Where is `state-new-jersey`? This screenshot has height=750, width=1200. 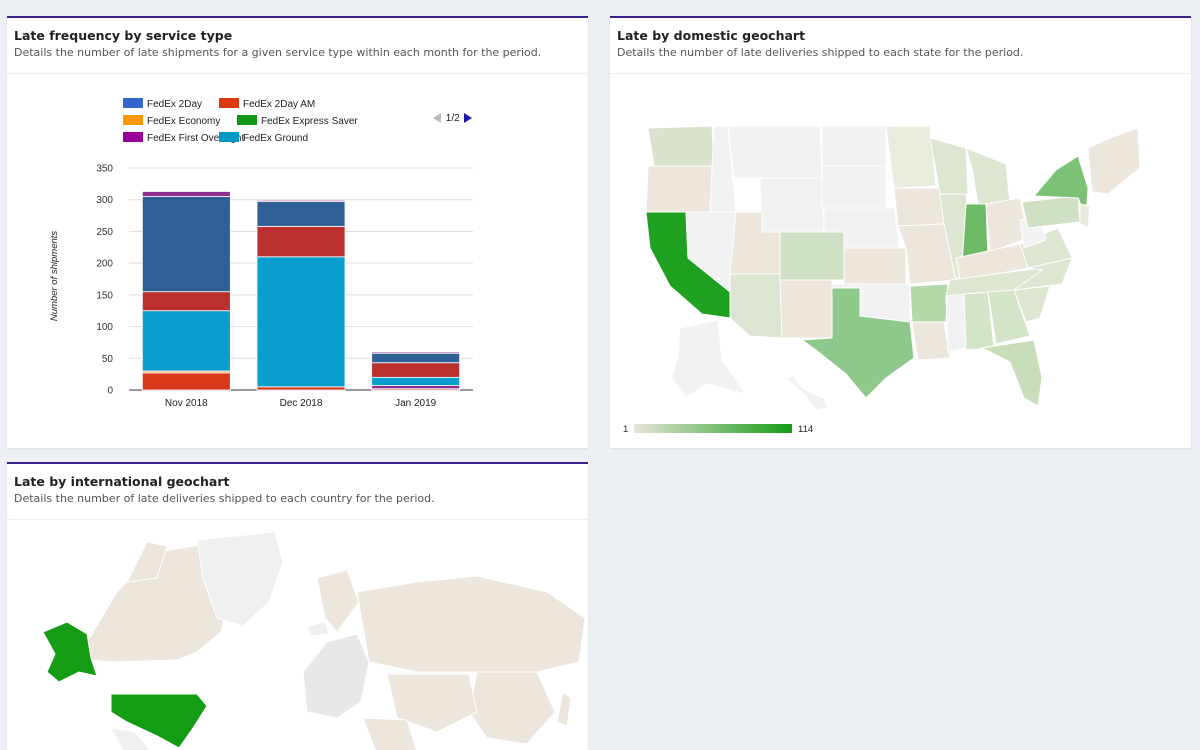 state-new-jersey is located at coordinates (1085, 216).